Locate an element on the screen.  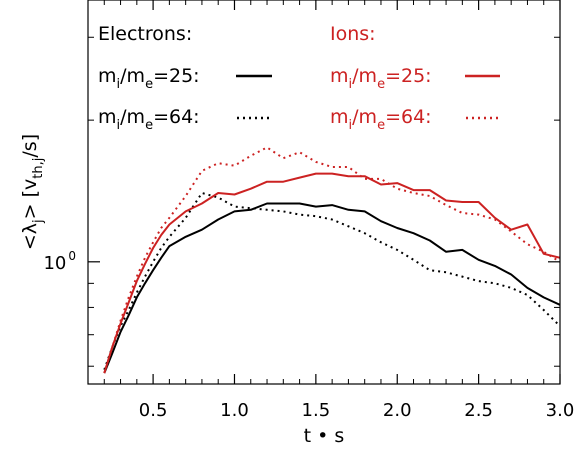
legend-ions-64: mi/me=64: is located at coordinates (381, 119).